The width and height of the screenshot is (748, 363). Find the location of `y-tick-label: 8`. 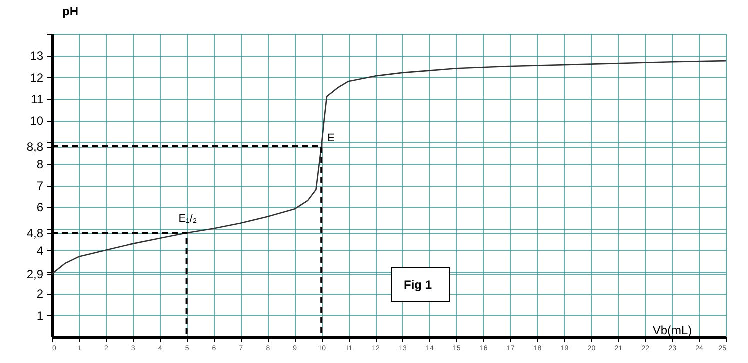

y-tick-label: 8 is located at coordinates (40, 164).